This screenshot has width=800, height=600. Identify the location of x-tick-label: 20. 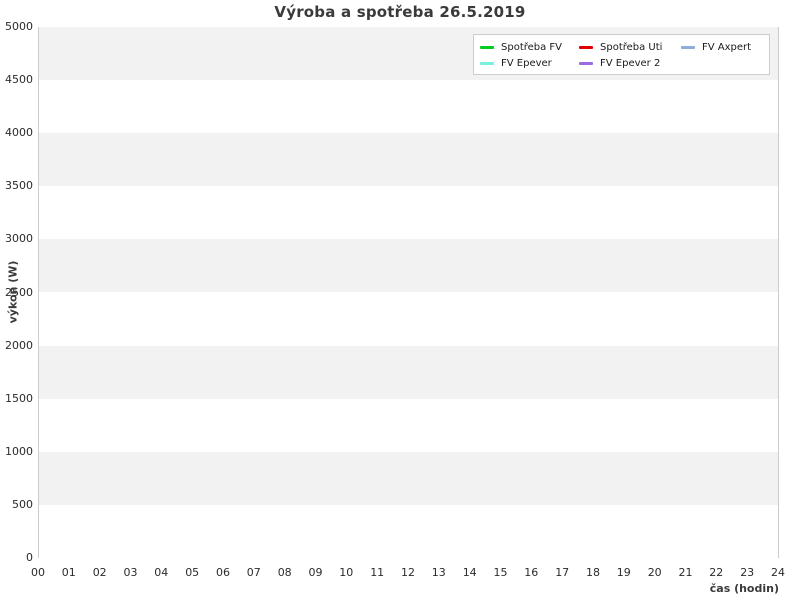
(654, 572).